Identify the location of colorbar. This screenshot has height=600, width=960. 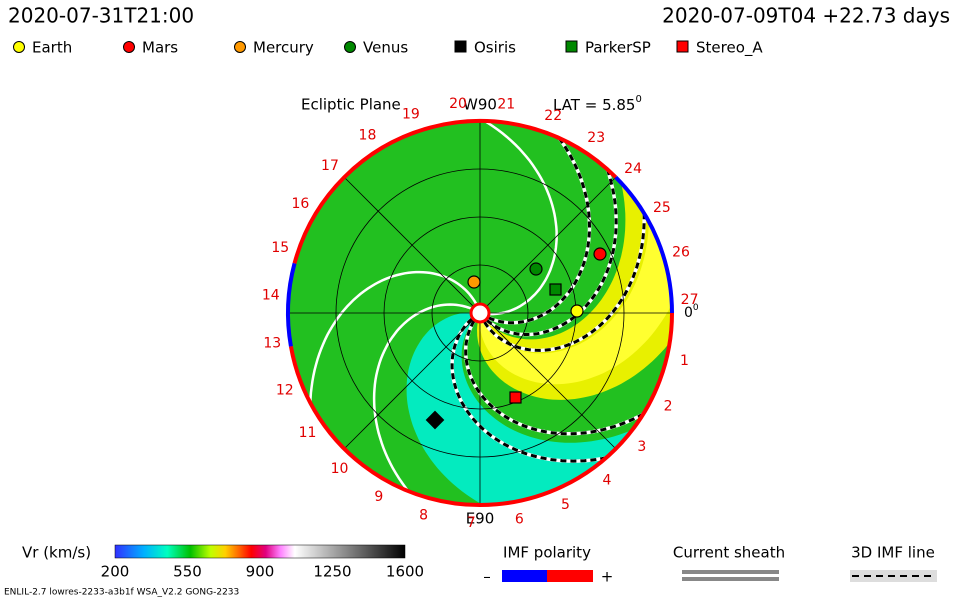
(260, 551).